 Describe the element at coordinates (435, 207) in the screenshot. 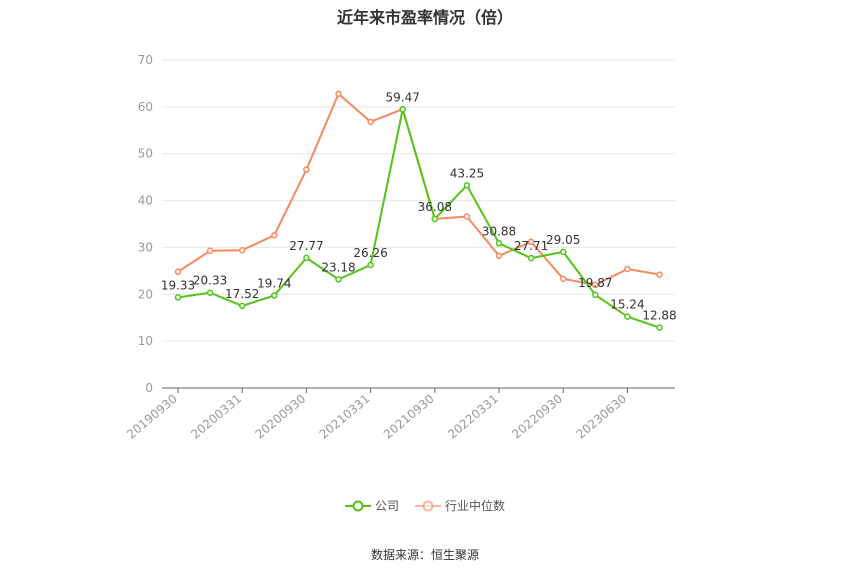

I see `data-label: 36.08` at that location.